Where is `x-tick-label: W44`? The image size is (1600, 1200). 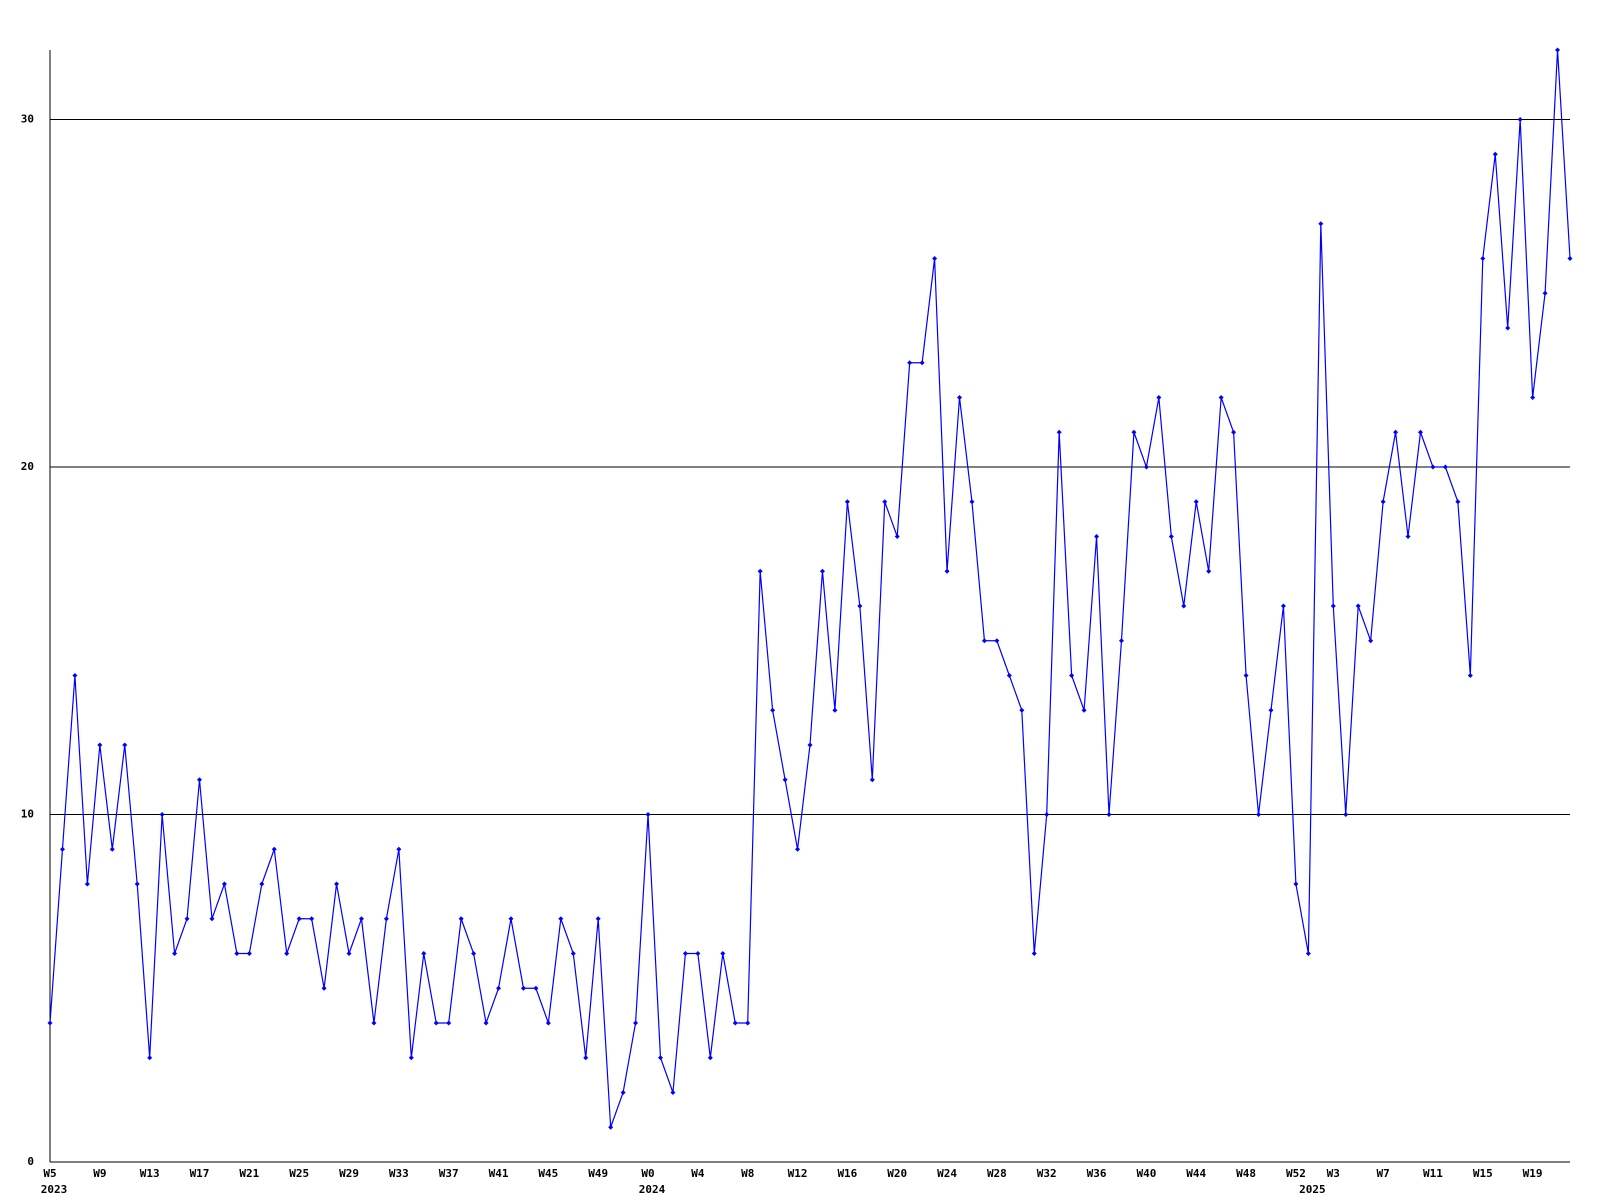
x-tick-label: W44 is located at coordinates (1196, 1173).